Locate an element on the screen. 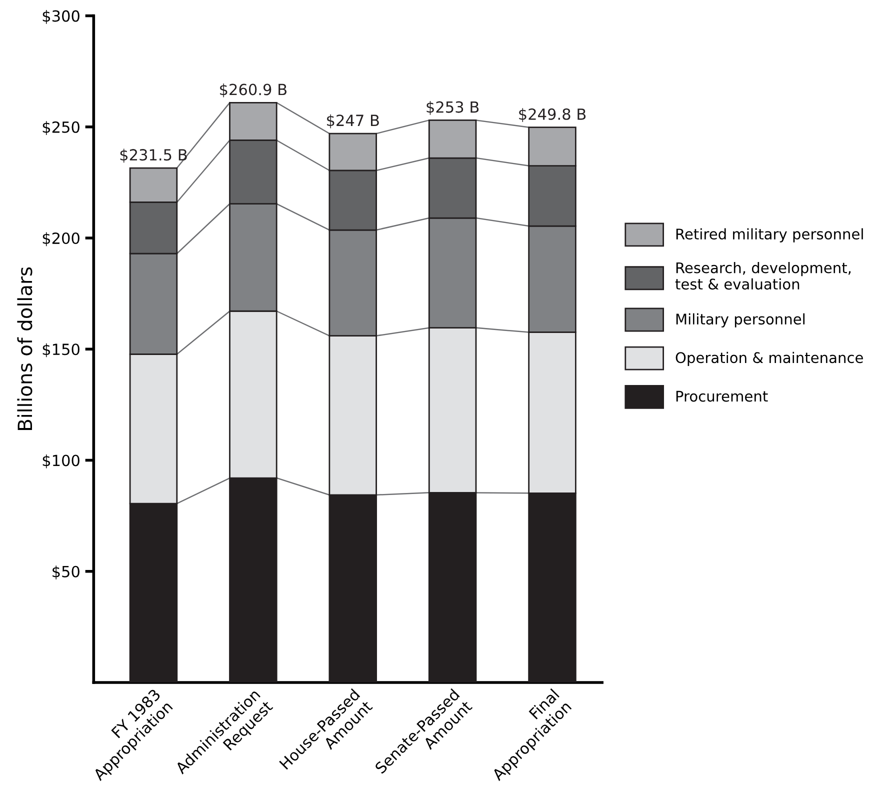  y-tick-label: $300 is located at coordinates (61, 17).